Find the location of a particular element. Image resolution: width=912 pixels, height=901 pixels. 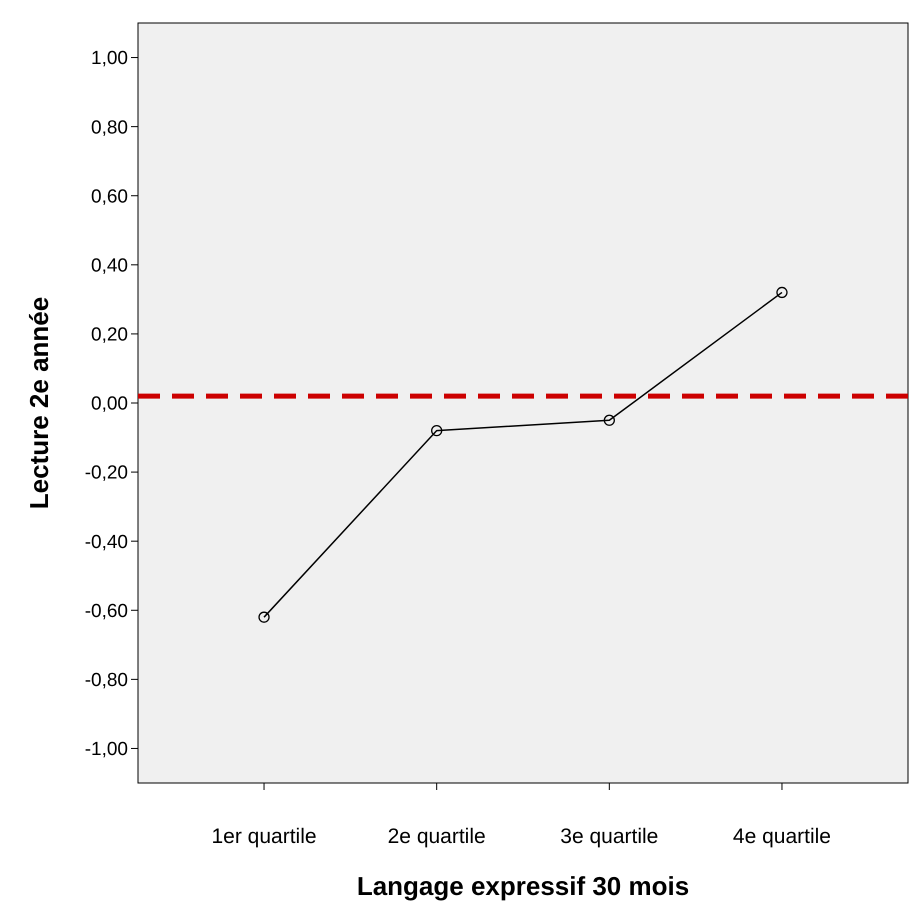

y-tick-label: 0,60 is located at coordinates (109, 197).